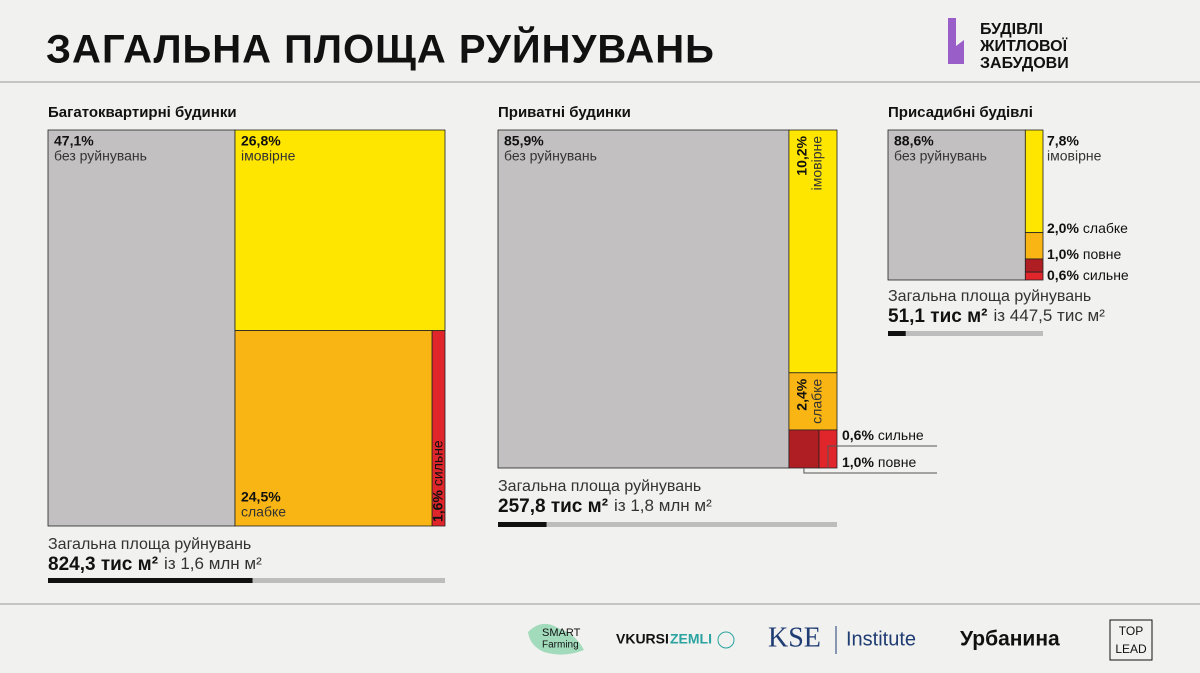 This screenshot has width=1200, height=673. What do you see at coordinates (1010, 639) in the screenshot?
I see `footer-logo: Урбанина` at bounding box center [1010, 639].